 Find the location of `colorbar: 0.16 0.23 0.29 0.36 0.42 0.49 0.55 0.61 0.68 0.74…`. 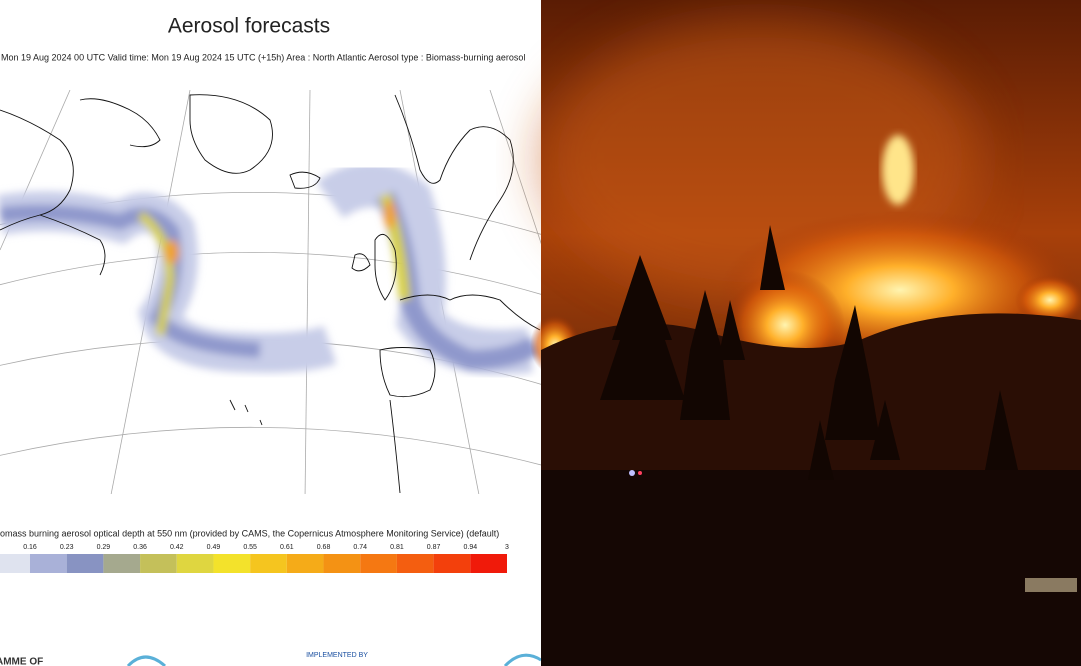

colorbar: 0.16 0.23 0.29 0.36 0.42 0.49 0.55 0.61 0.68 0.74… is located at coordinates (254, 558).